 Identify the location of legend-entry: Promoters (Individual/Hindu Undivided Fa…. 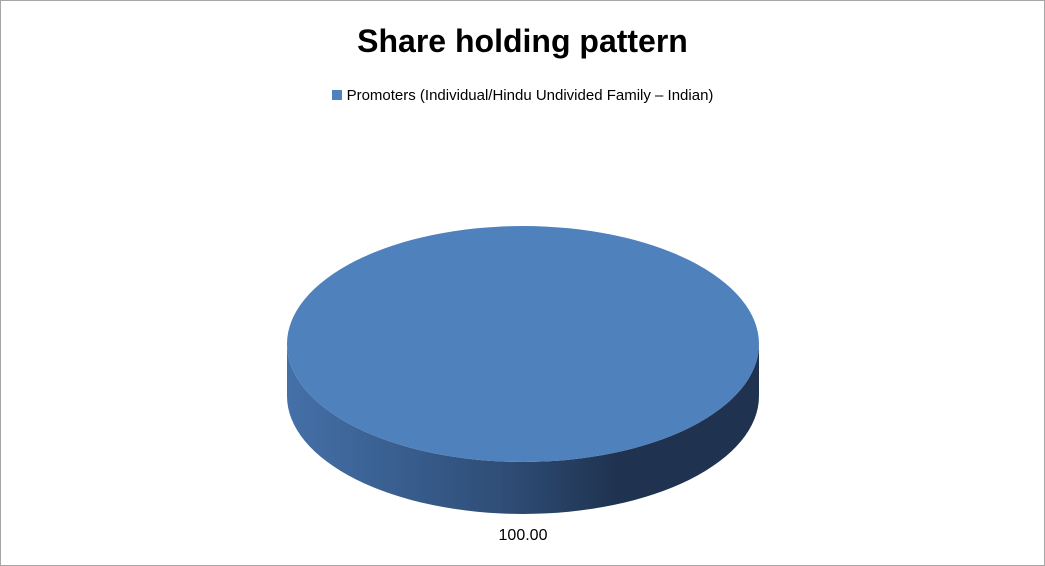
(530, 95).